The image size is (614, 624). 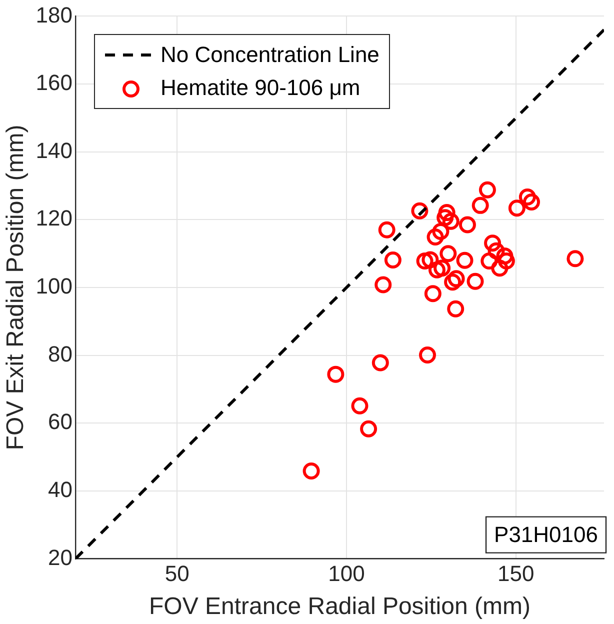 What do you see at coordinates (546, 534) in the screenshot?
I see `annotation: P31H0106` at bounding box center [546, 534].